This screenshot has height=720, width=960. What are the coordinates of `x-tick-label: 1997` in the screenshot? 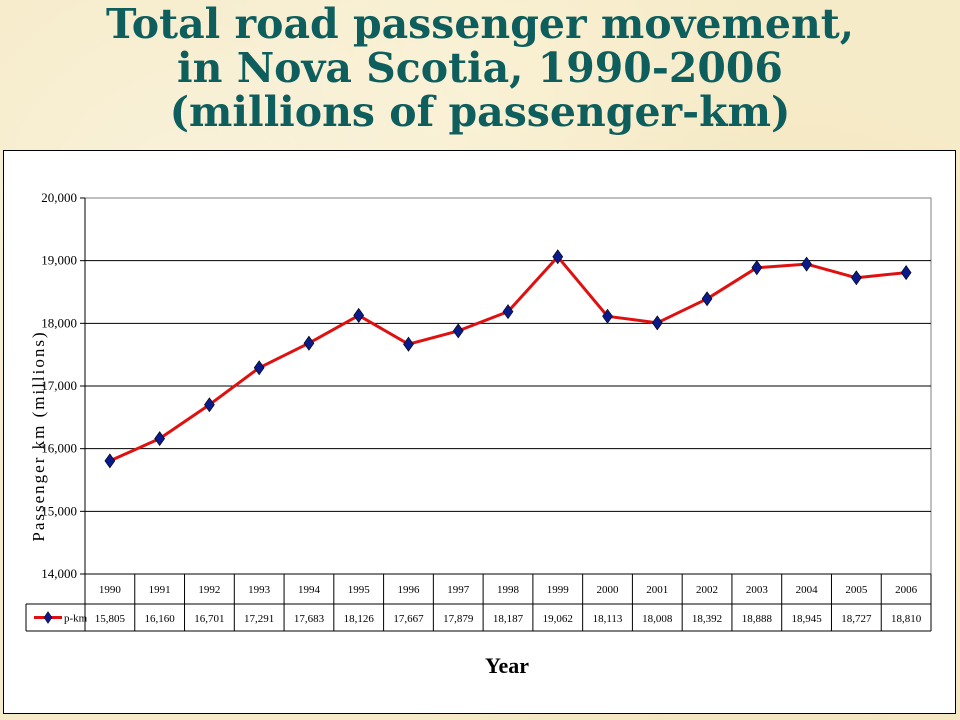 It's located at (458, 590).